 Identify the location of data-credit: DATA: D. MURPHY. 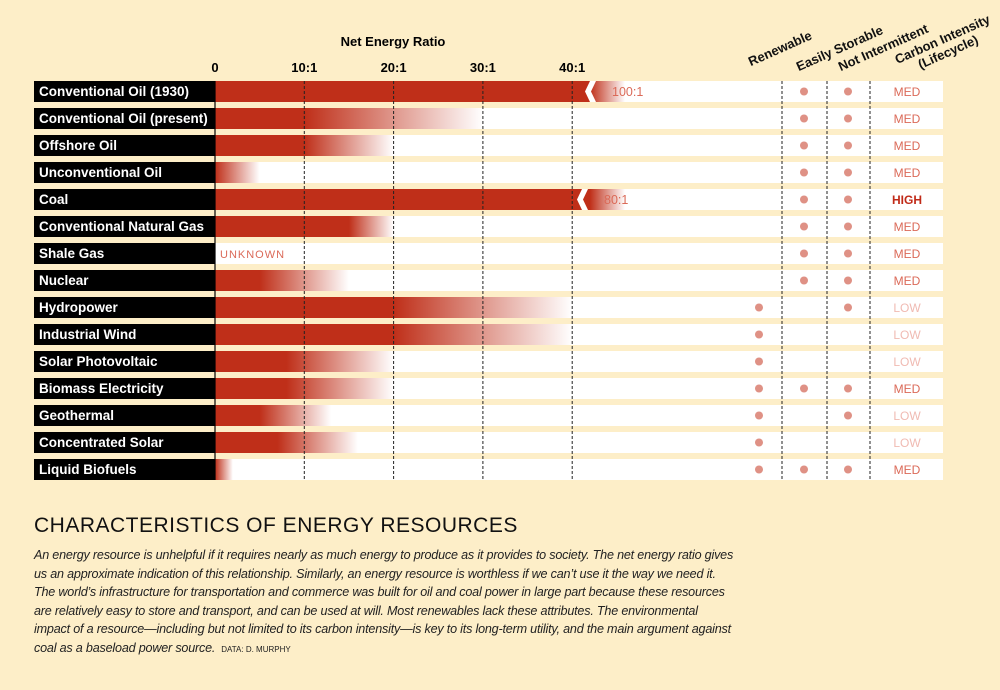
(256, 649).